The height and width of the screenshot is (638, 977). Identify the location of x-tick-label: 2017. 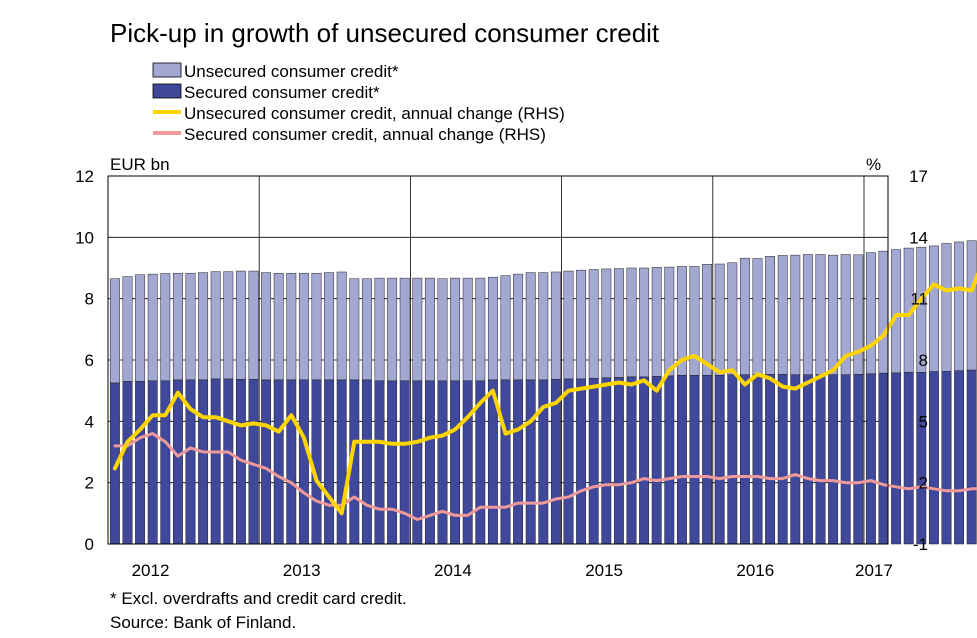
(874, 570).